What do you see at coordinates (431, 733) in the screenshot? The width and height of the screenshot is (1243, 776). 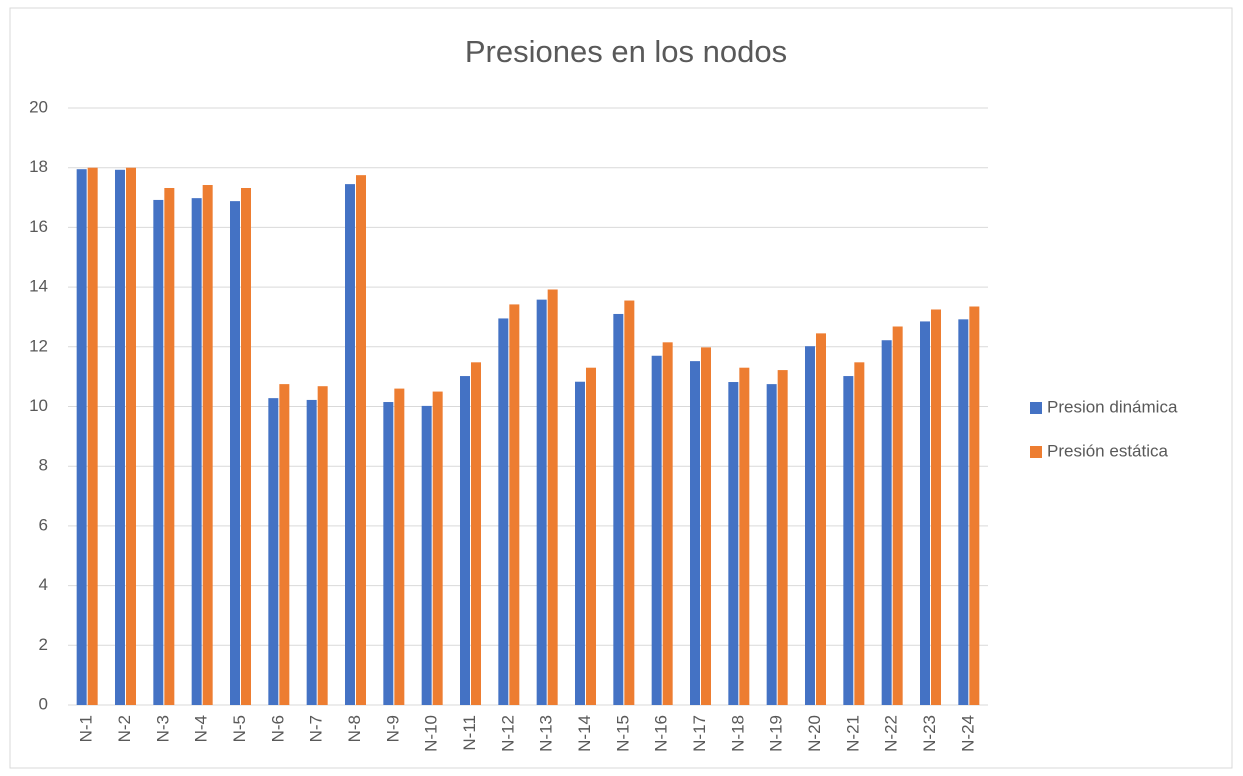 I see `x-tick-label: N-10` at bounding box center [431, 733].